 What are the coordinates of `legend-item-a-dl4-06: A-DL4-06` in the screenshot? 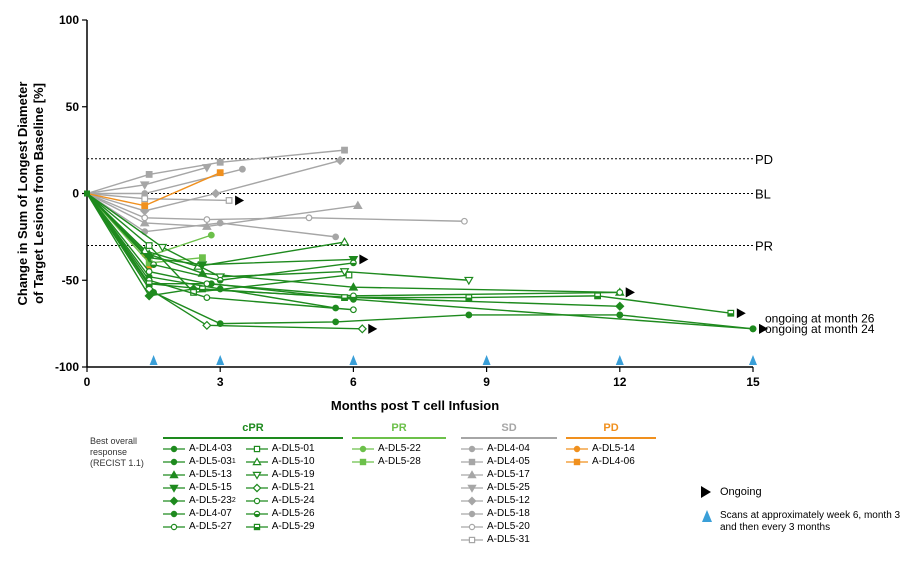 It's located at (600, 461).